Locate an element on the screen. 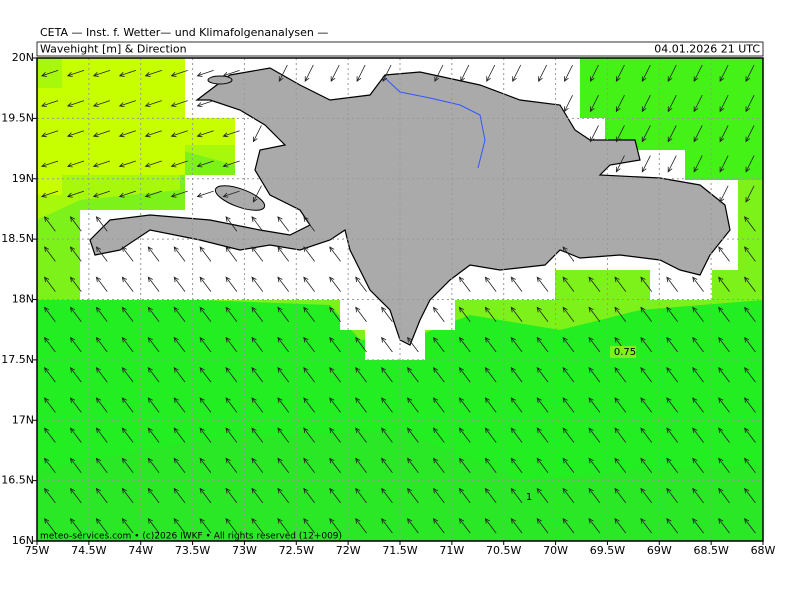  y-tick-label: 20N is located at coordinates (23, 57).